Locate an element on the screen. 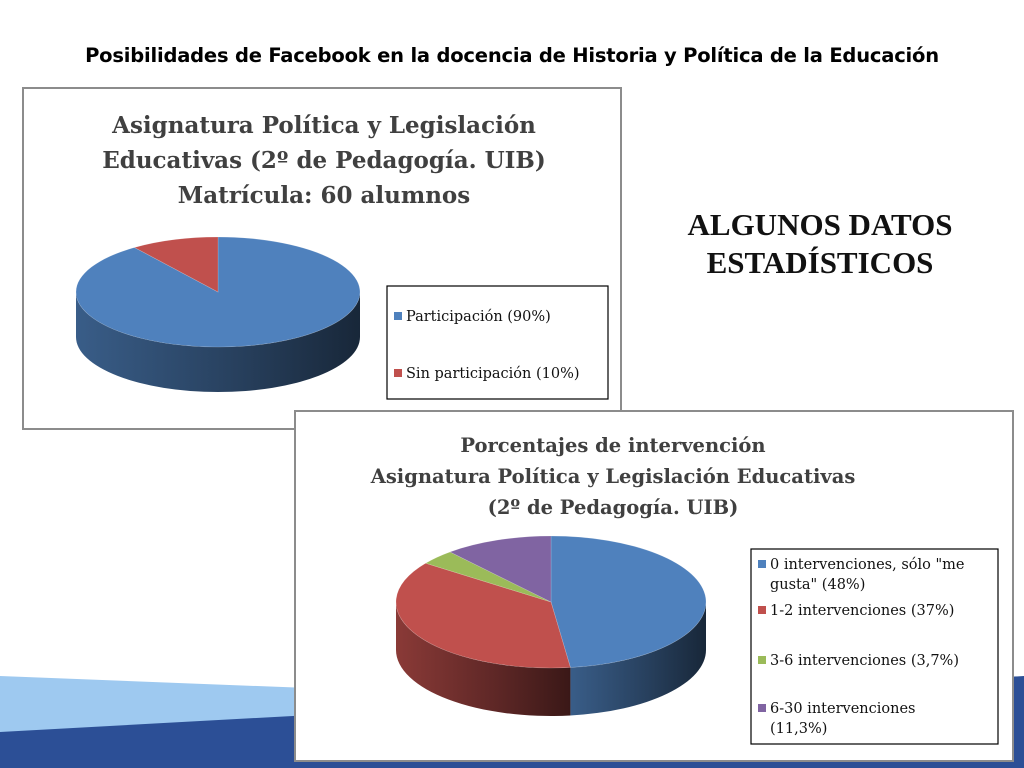  section-heading-line: ESTADÍSTICOS is located at coordinates (820, 262).